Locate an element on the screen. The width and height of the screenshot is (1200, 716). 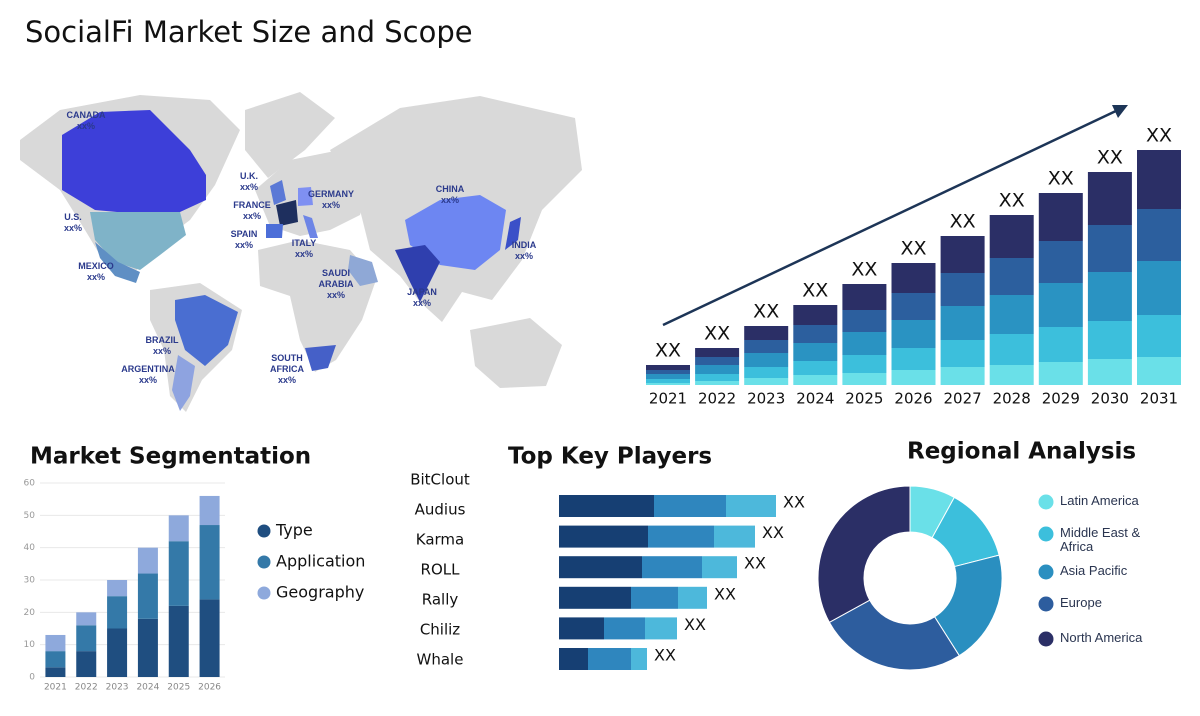
legend-item: Asia Pacific is located at coordinates (1094, 571).